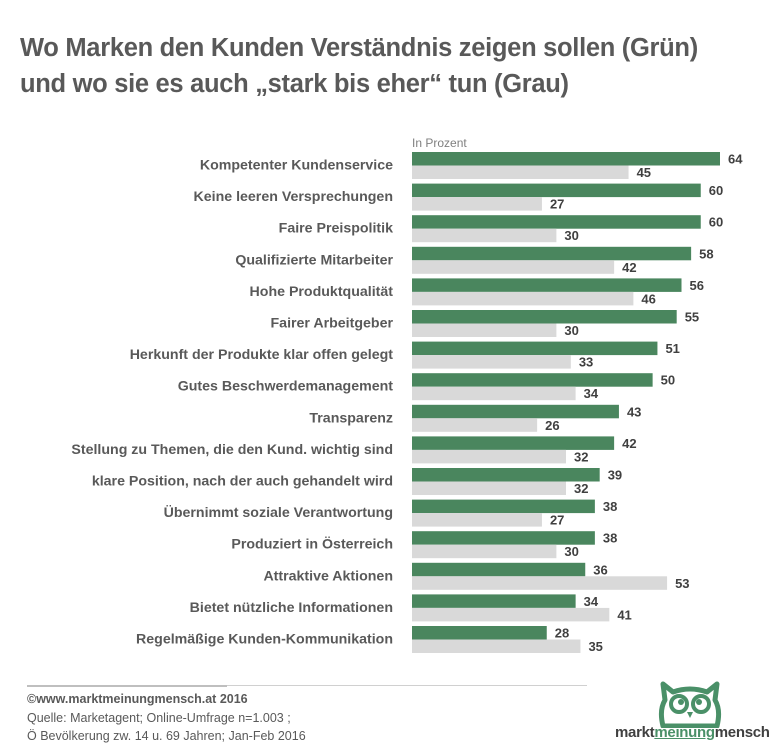 The width and height of the screenshot is (778, 751). Describe the element at coordinates (351, 418) in the screenshot. I see `category-label: Transparenz` at that location.